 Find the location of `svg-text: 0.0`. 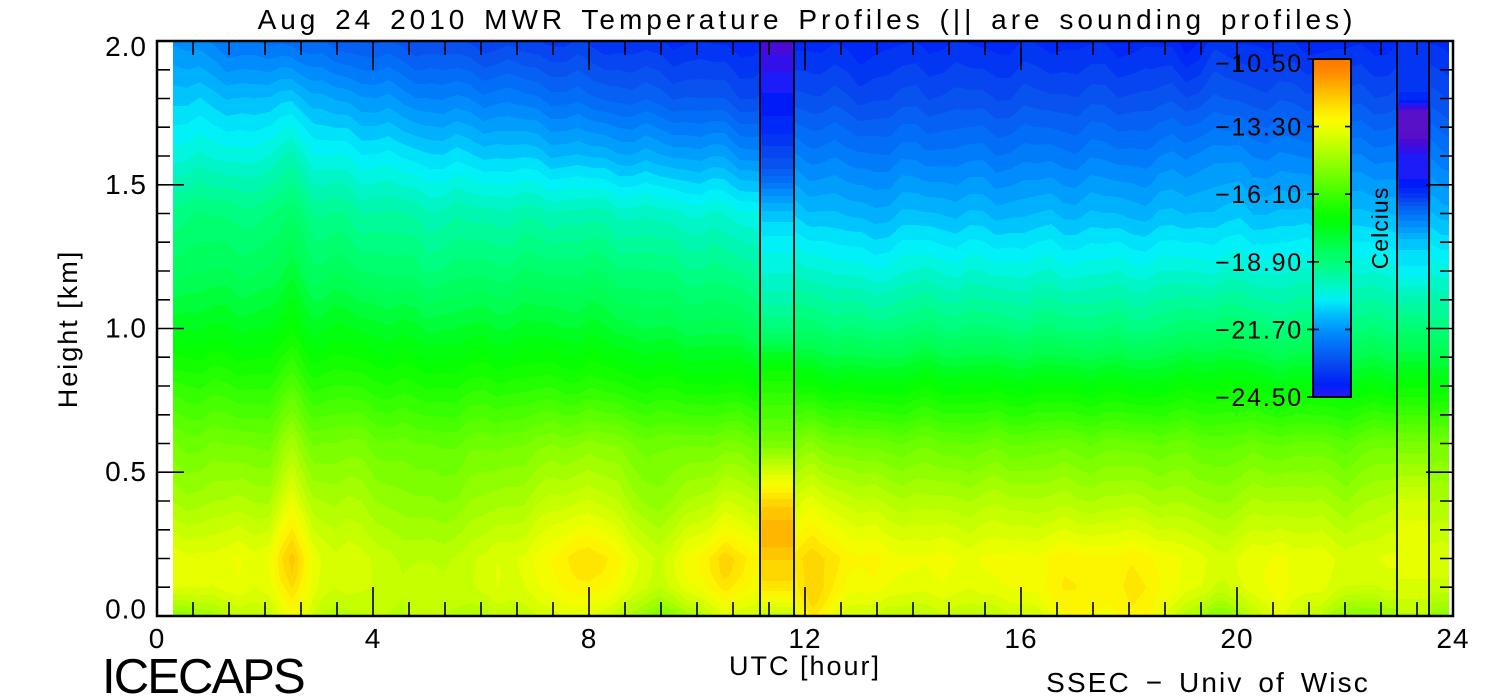

svg-text: 0.0 is located at coordinates (126, 609).